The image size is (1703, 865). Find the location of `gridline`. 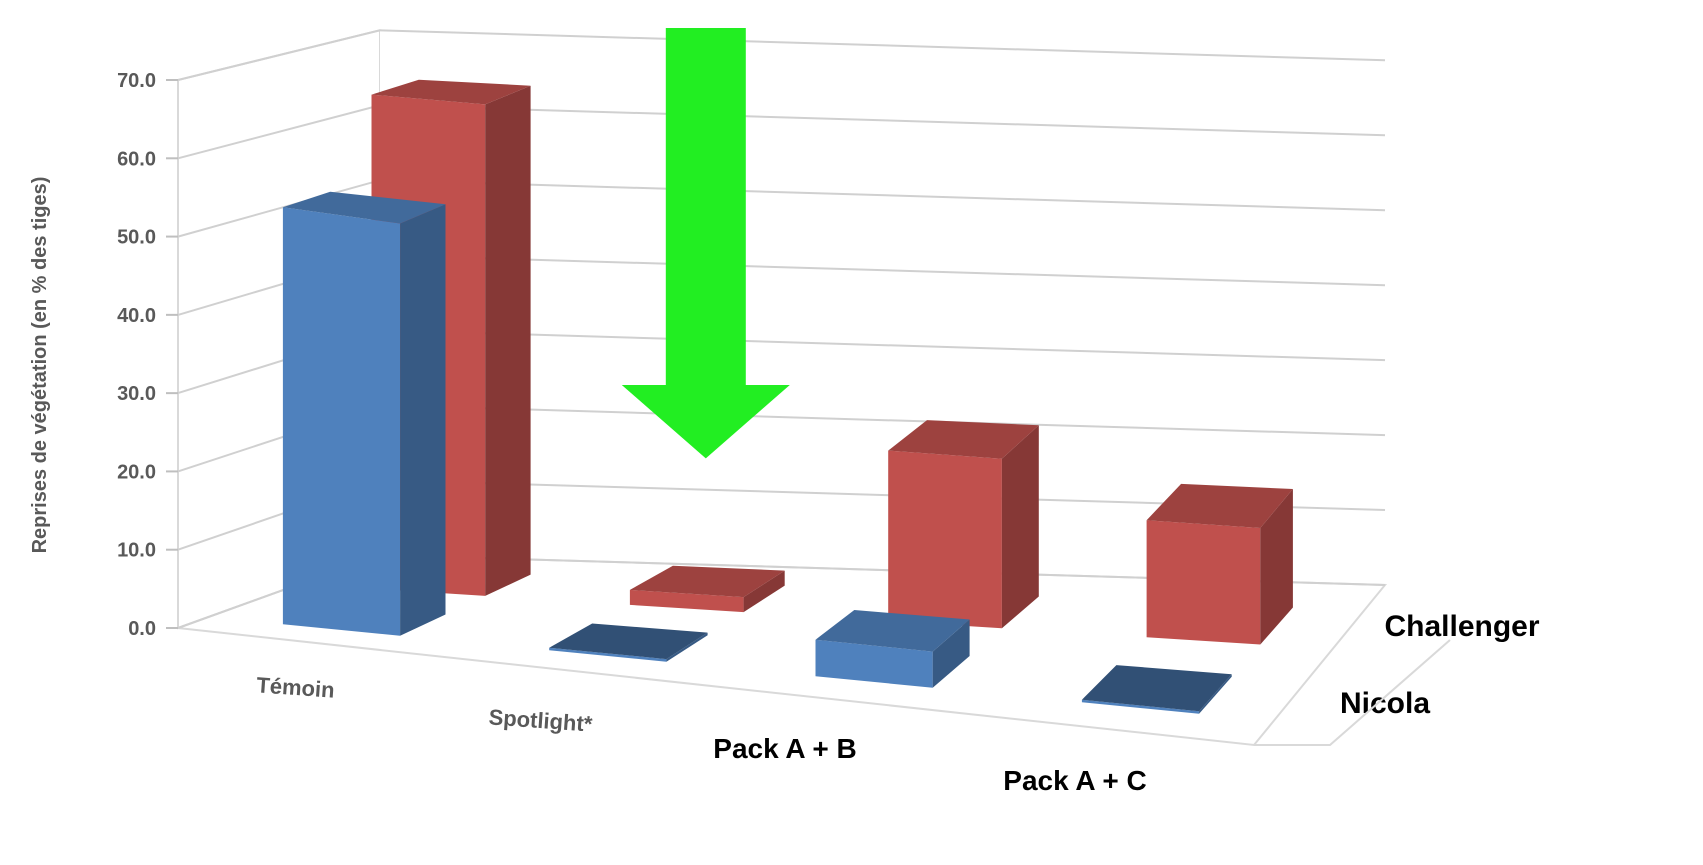

gridline is located at coordinates (781, 55).